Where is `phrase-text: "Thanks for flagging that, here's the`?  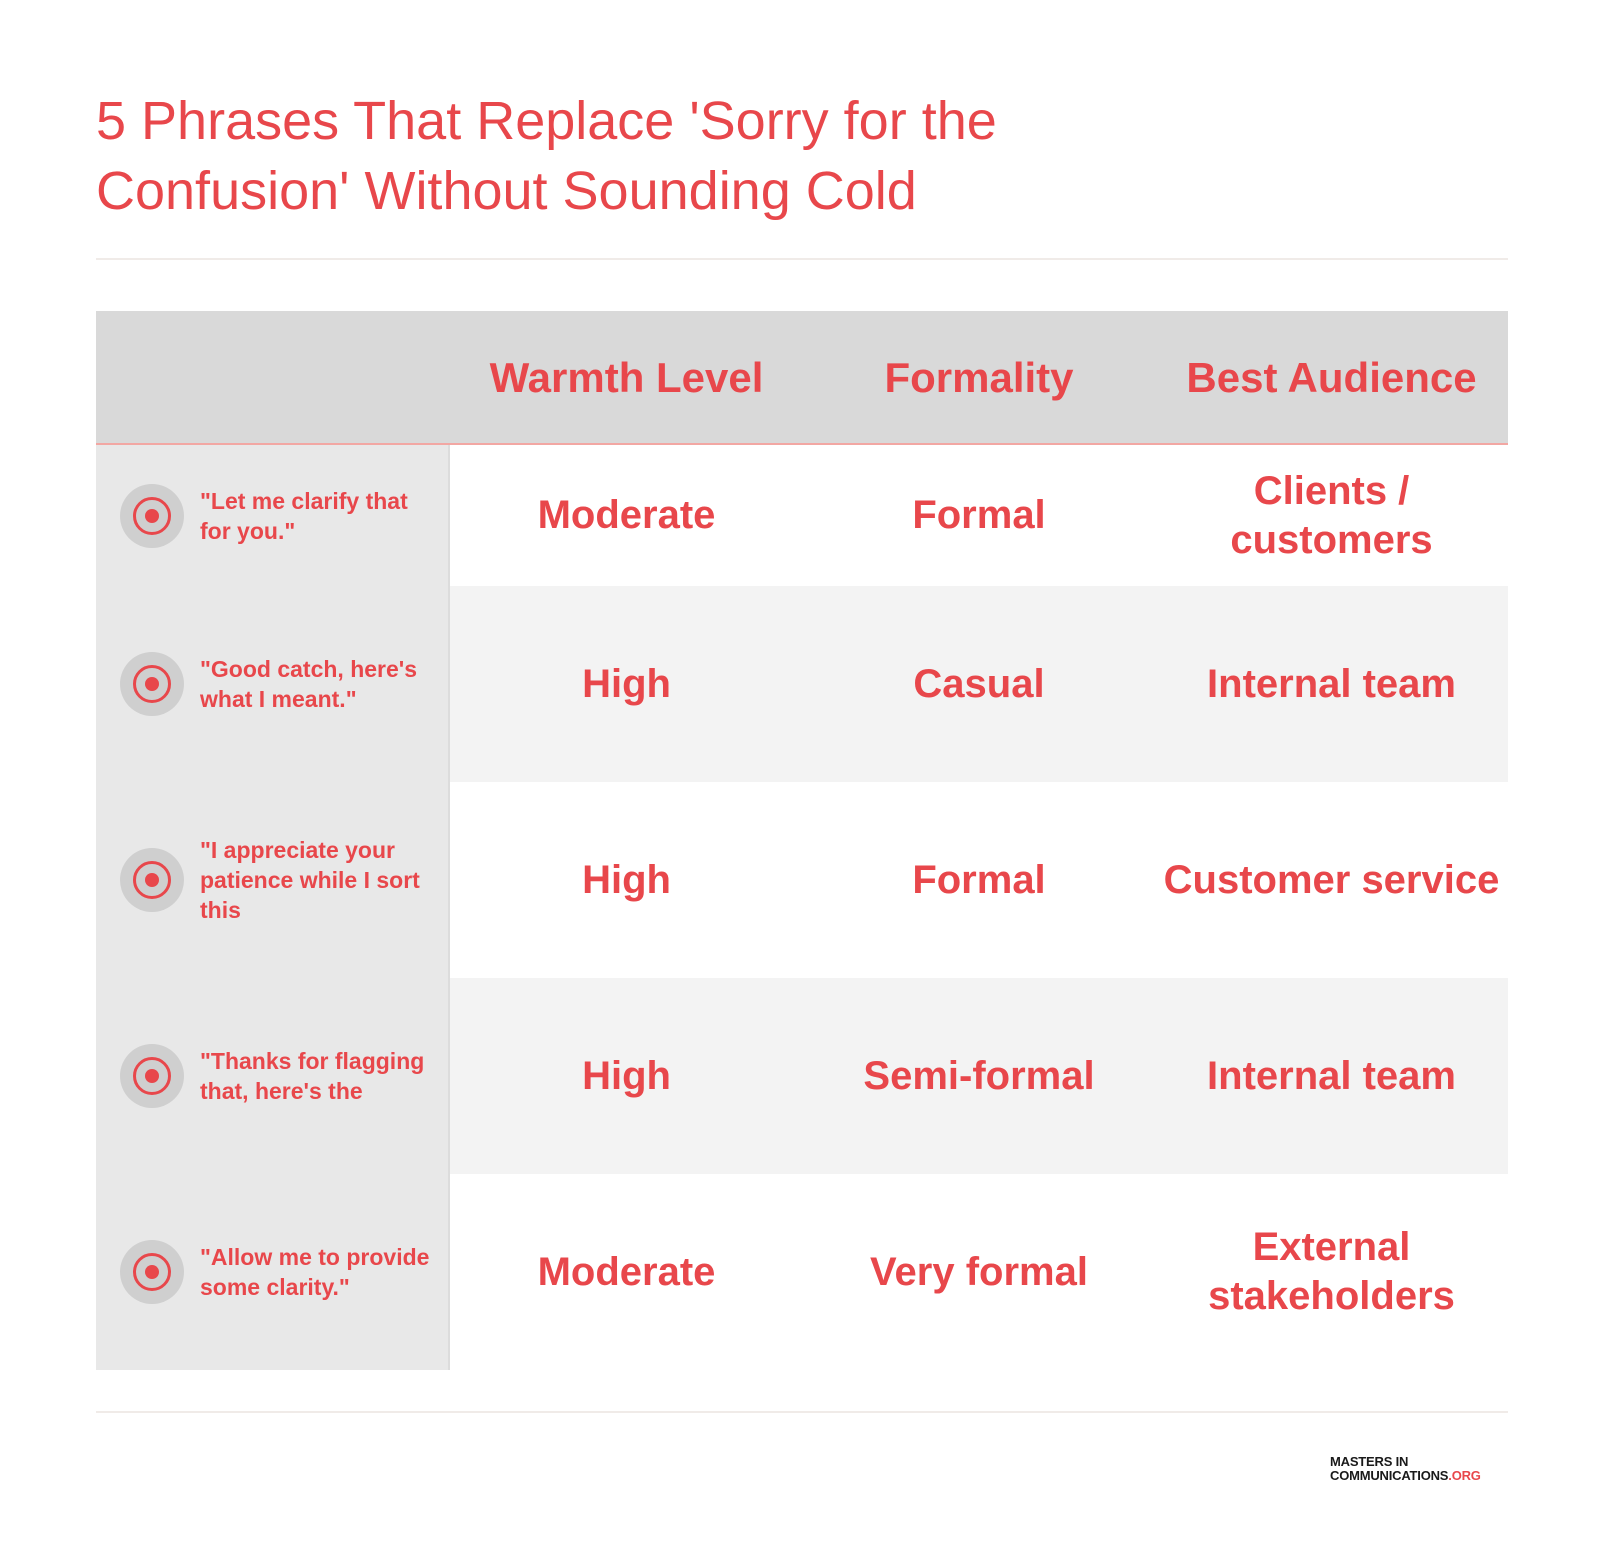
phrase-text: "Thanks for flagging that, here's the is located at coordinates (312, 1076).